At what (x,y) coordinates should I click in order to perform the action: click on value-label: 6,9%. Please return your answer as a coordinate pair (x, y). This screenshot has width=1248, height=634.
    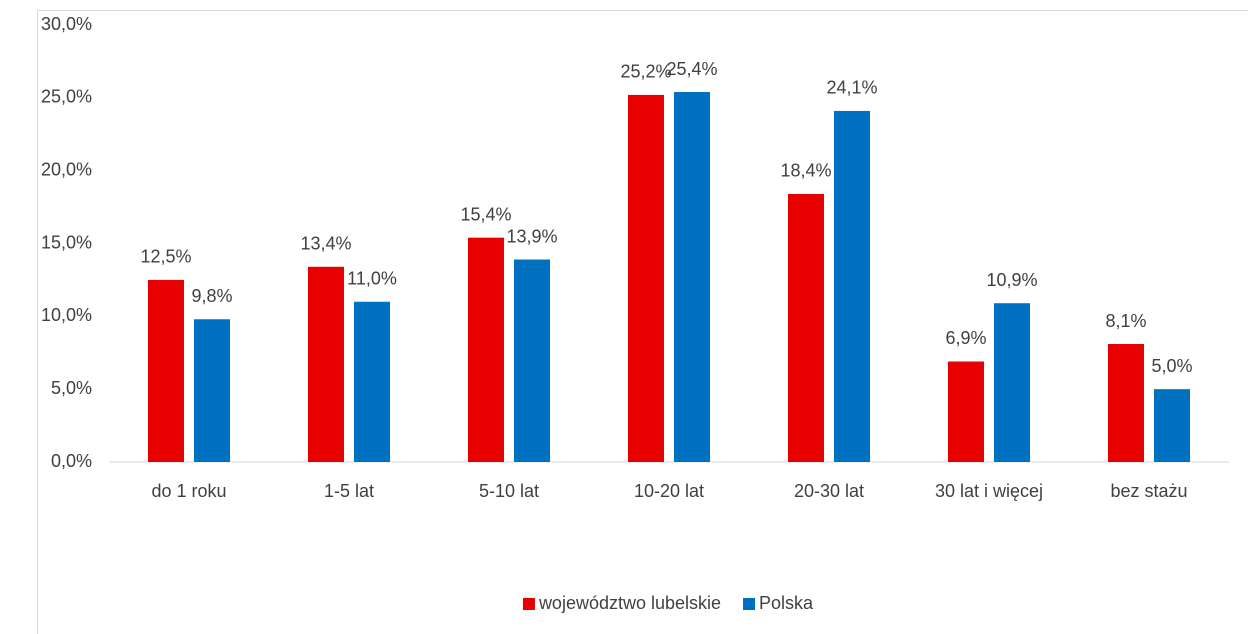
    Looking at the image, I should click on (965, 338).